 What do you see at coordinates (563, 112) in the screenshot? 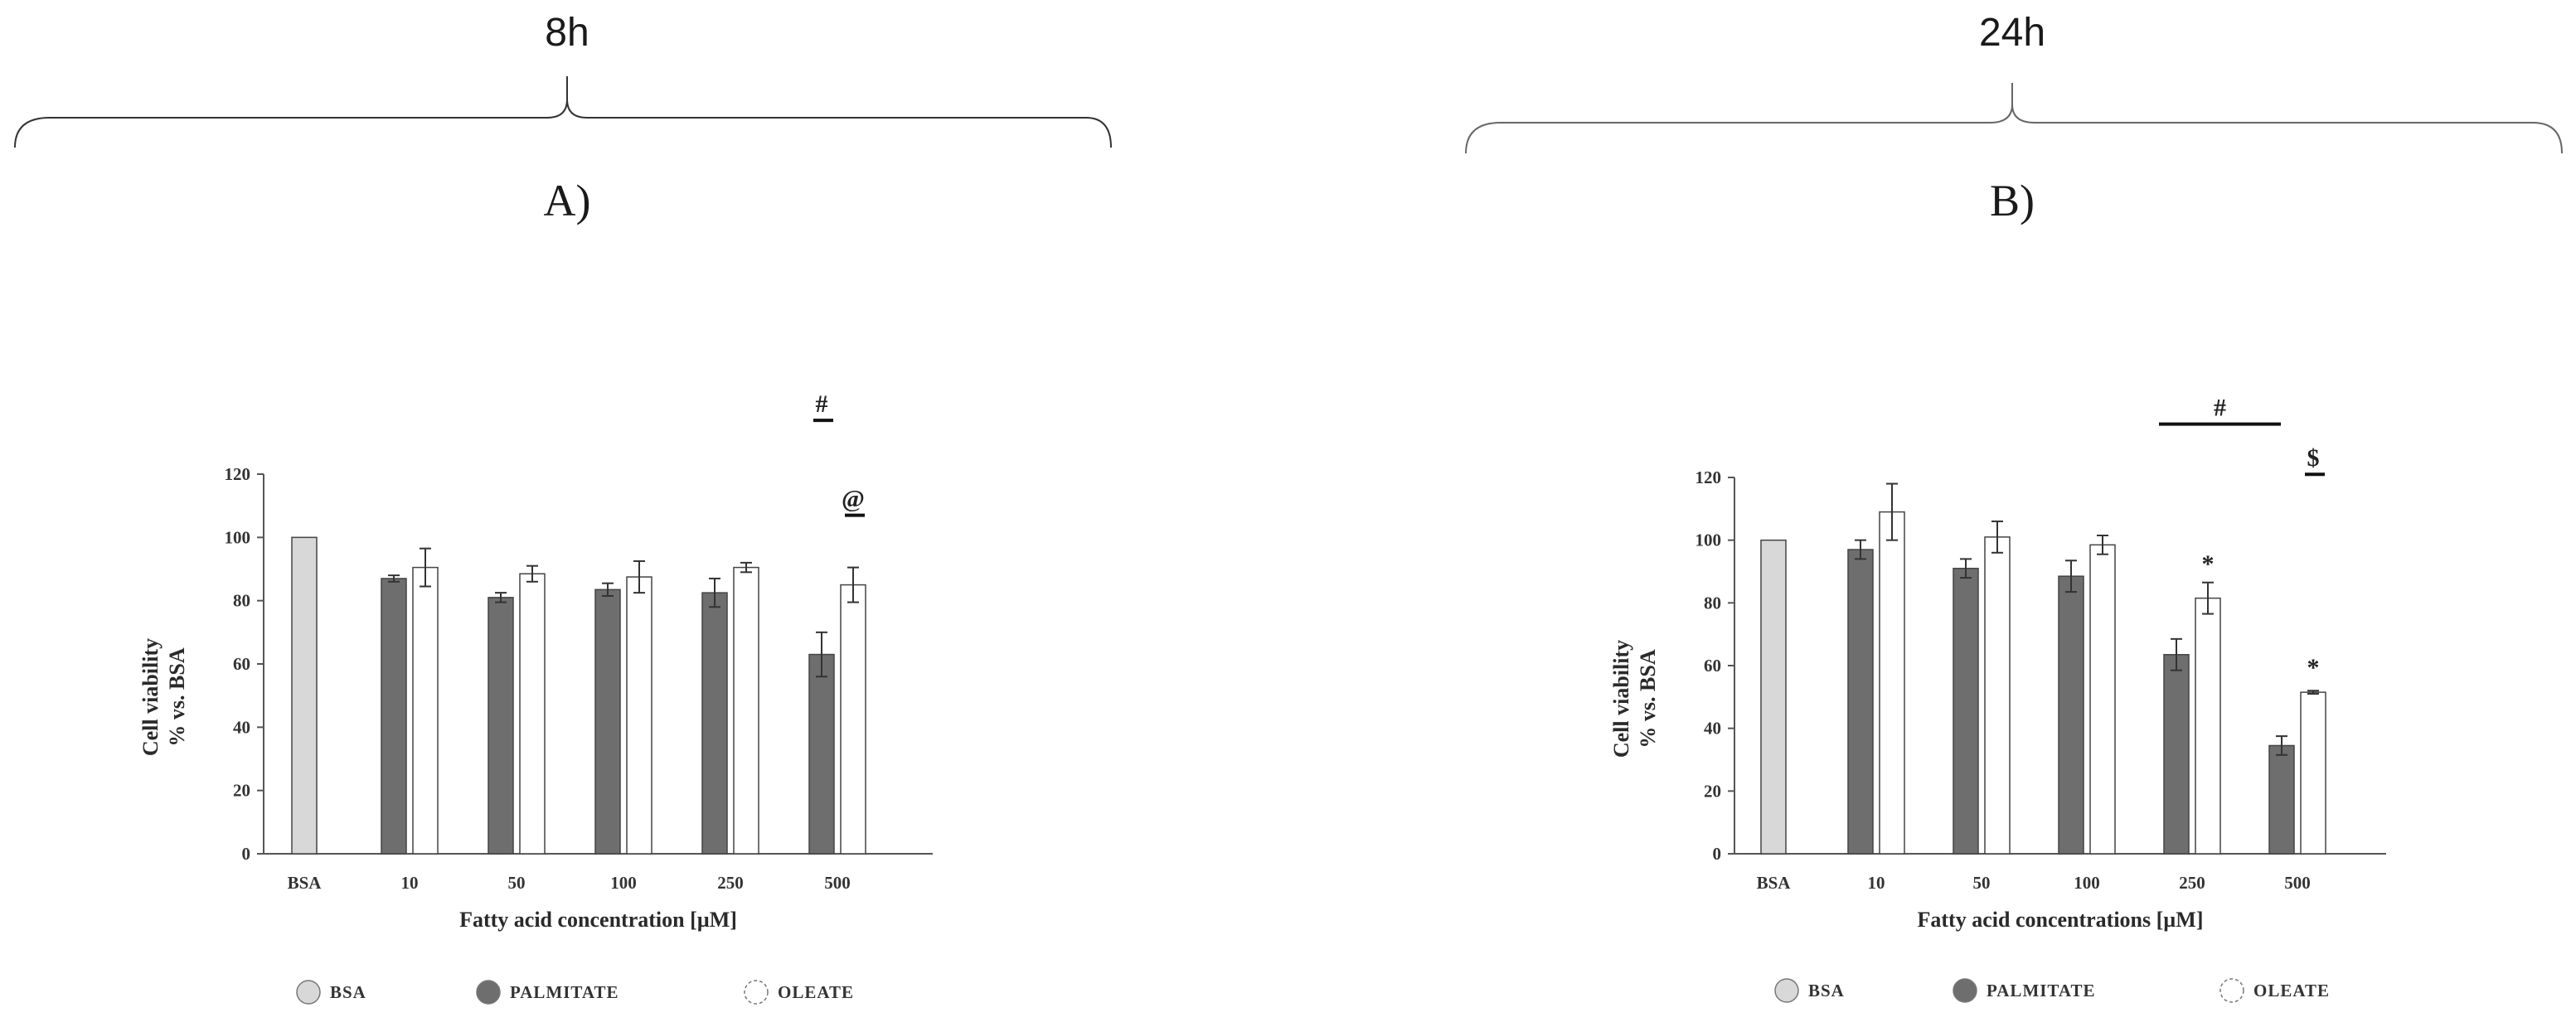
I see `brace-8h` at bounding box center [563, 112].